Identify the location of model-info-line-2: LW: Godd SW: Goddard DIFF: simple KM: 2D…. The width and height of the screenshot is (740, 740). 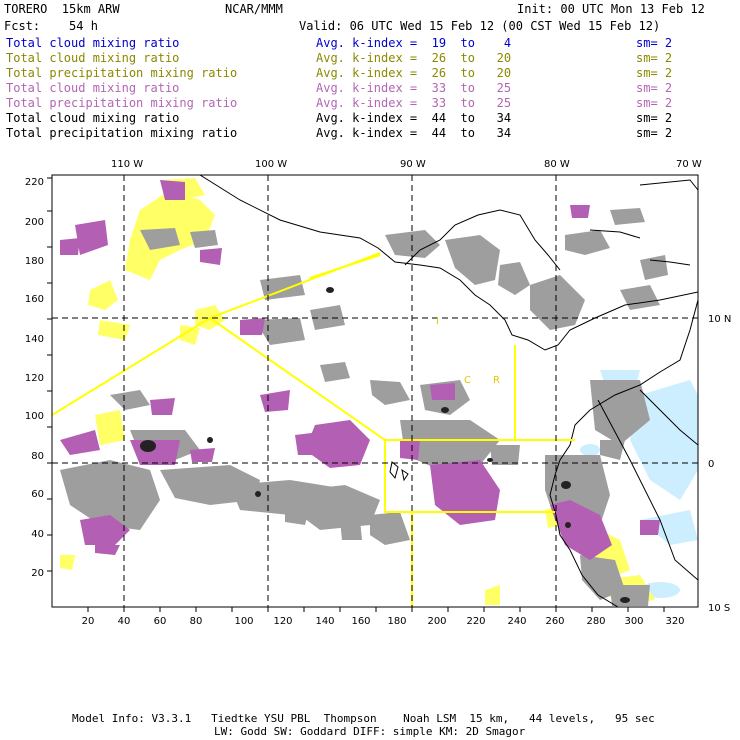
(370, 731).